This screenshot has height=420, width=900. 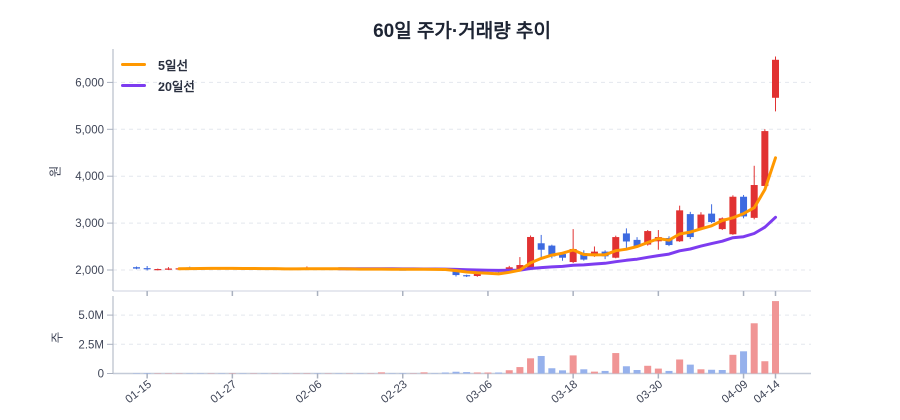 I want to click on legend: 5일선 20일선, so click(x=158, y=75).